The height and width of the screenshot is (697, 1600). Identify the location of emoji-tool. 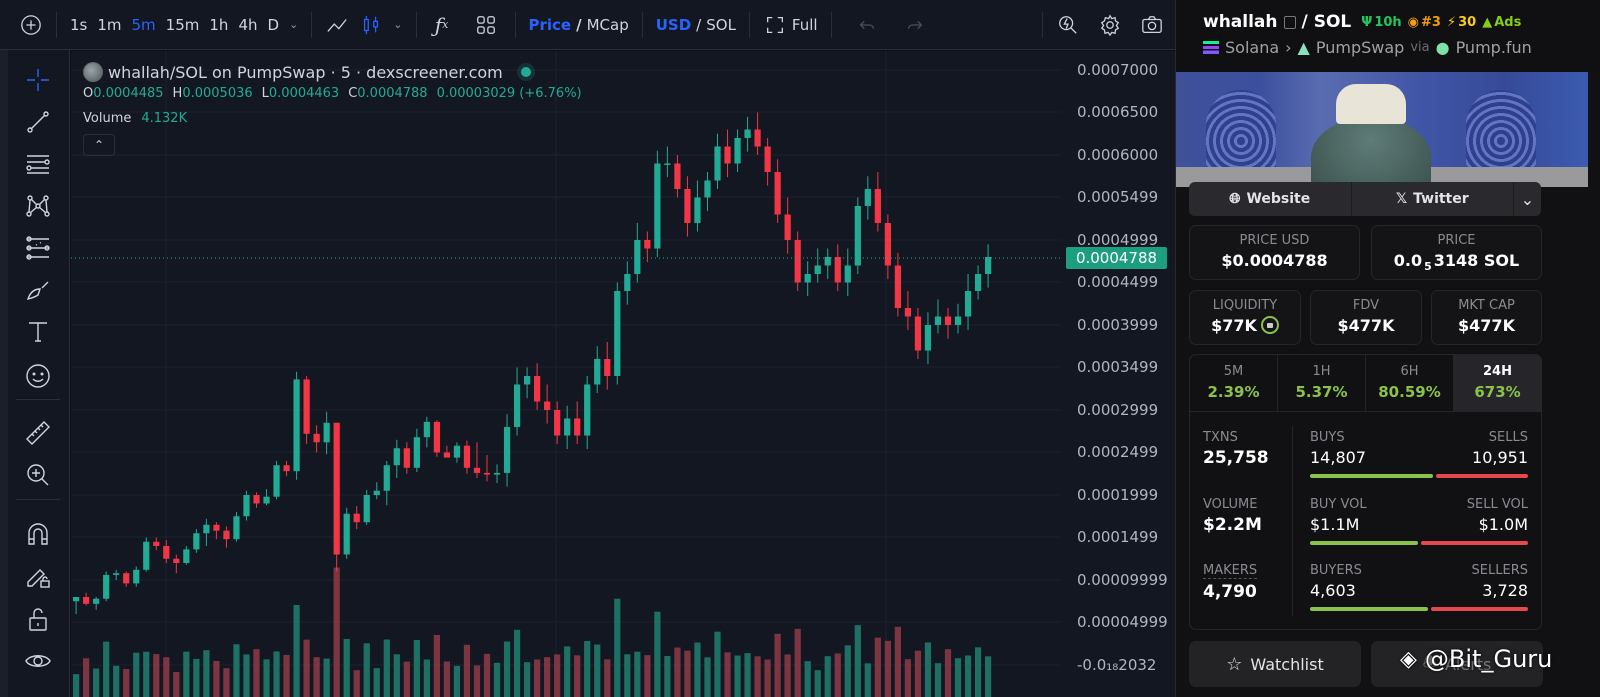
(38, 376).